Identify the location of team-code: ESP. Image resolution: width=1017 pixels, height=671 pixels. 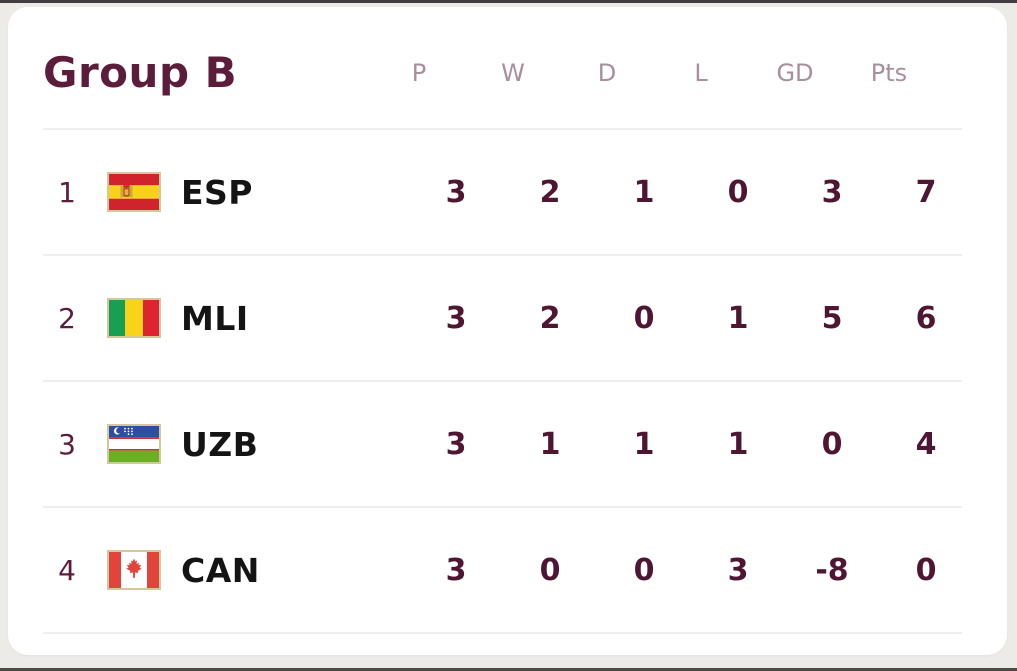
(217, 192).